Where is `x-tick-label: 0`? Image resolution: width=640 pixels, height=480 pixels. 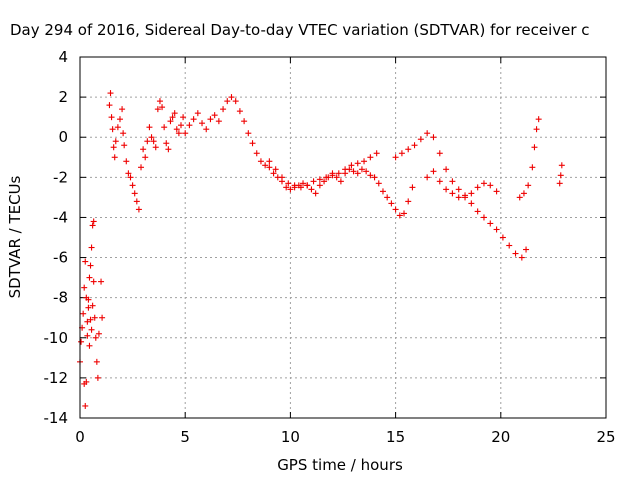
x-tick-label: 0 is located at coordinates (80, 437).